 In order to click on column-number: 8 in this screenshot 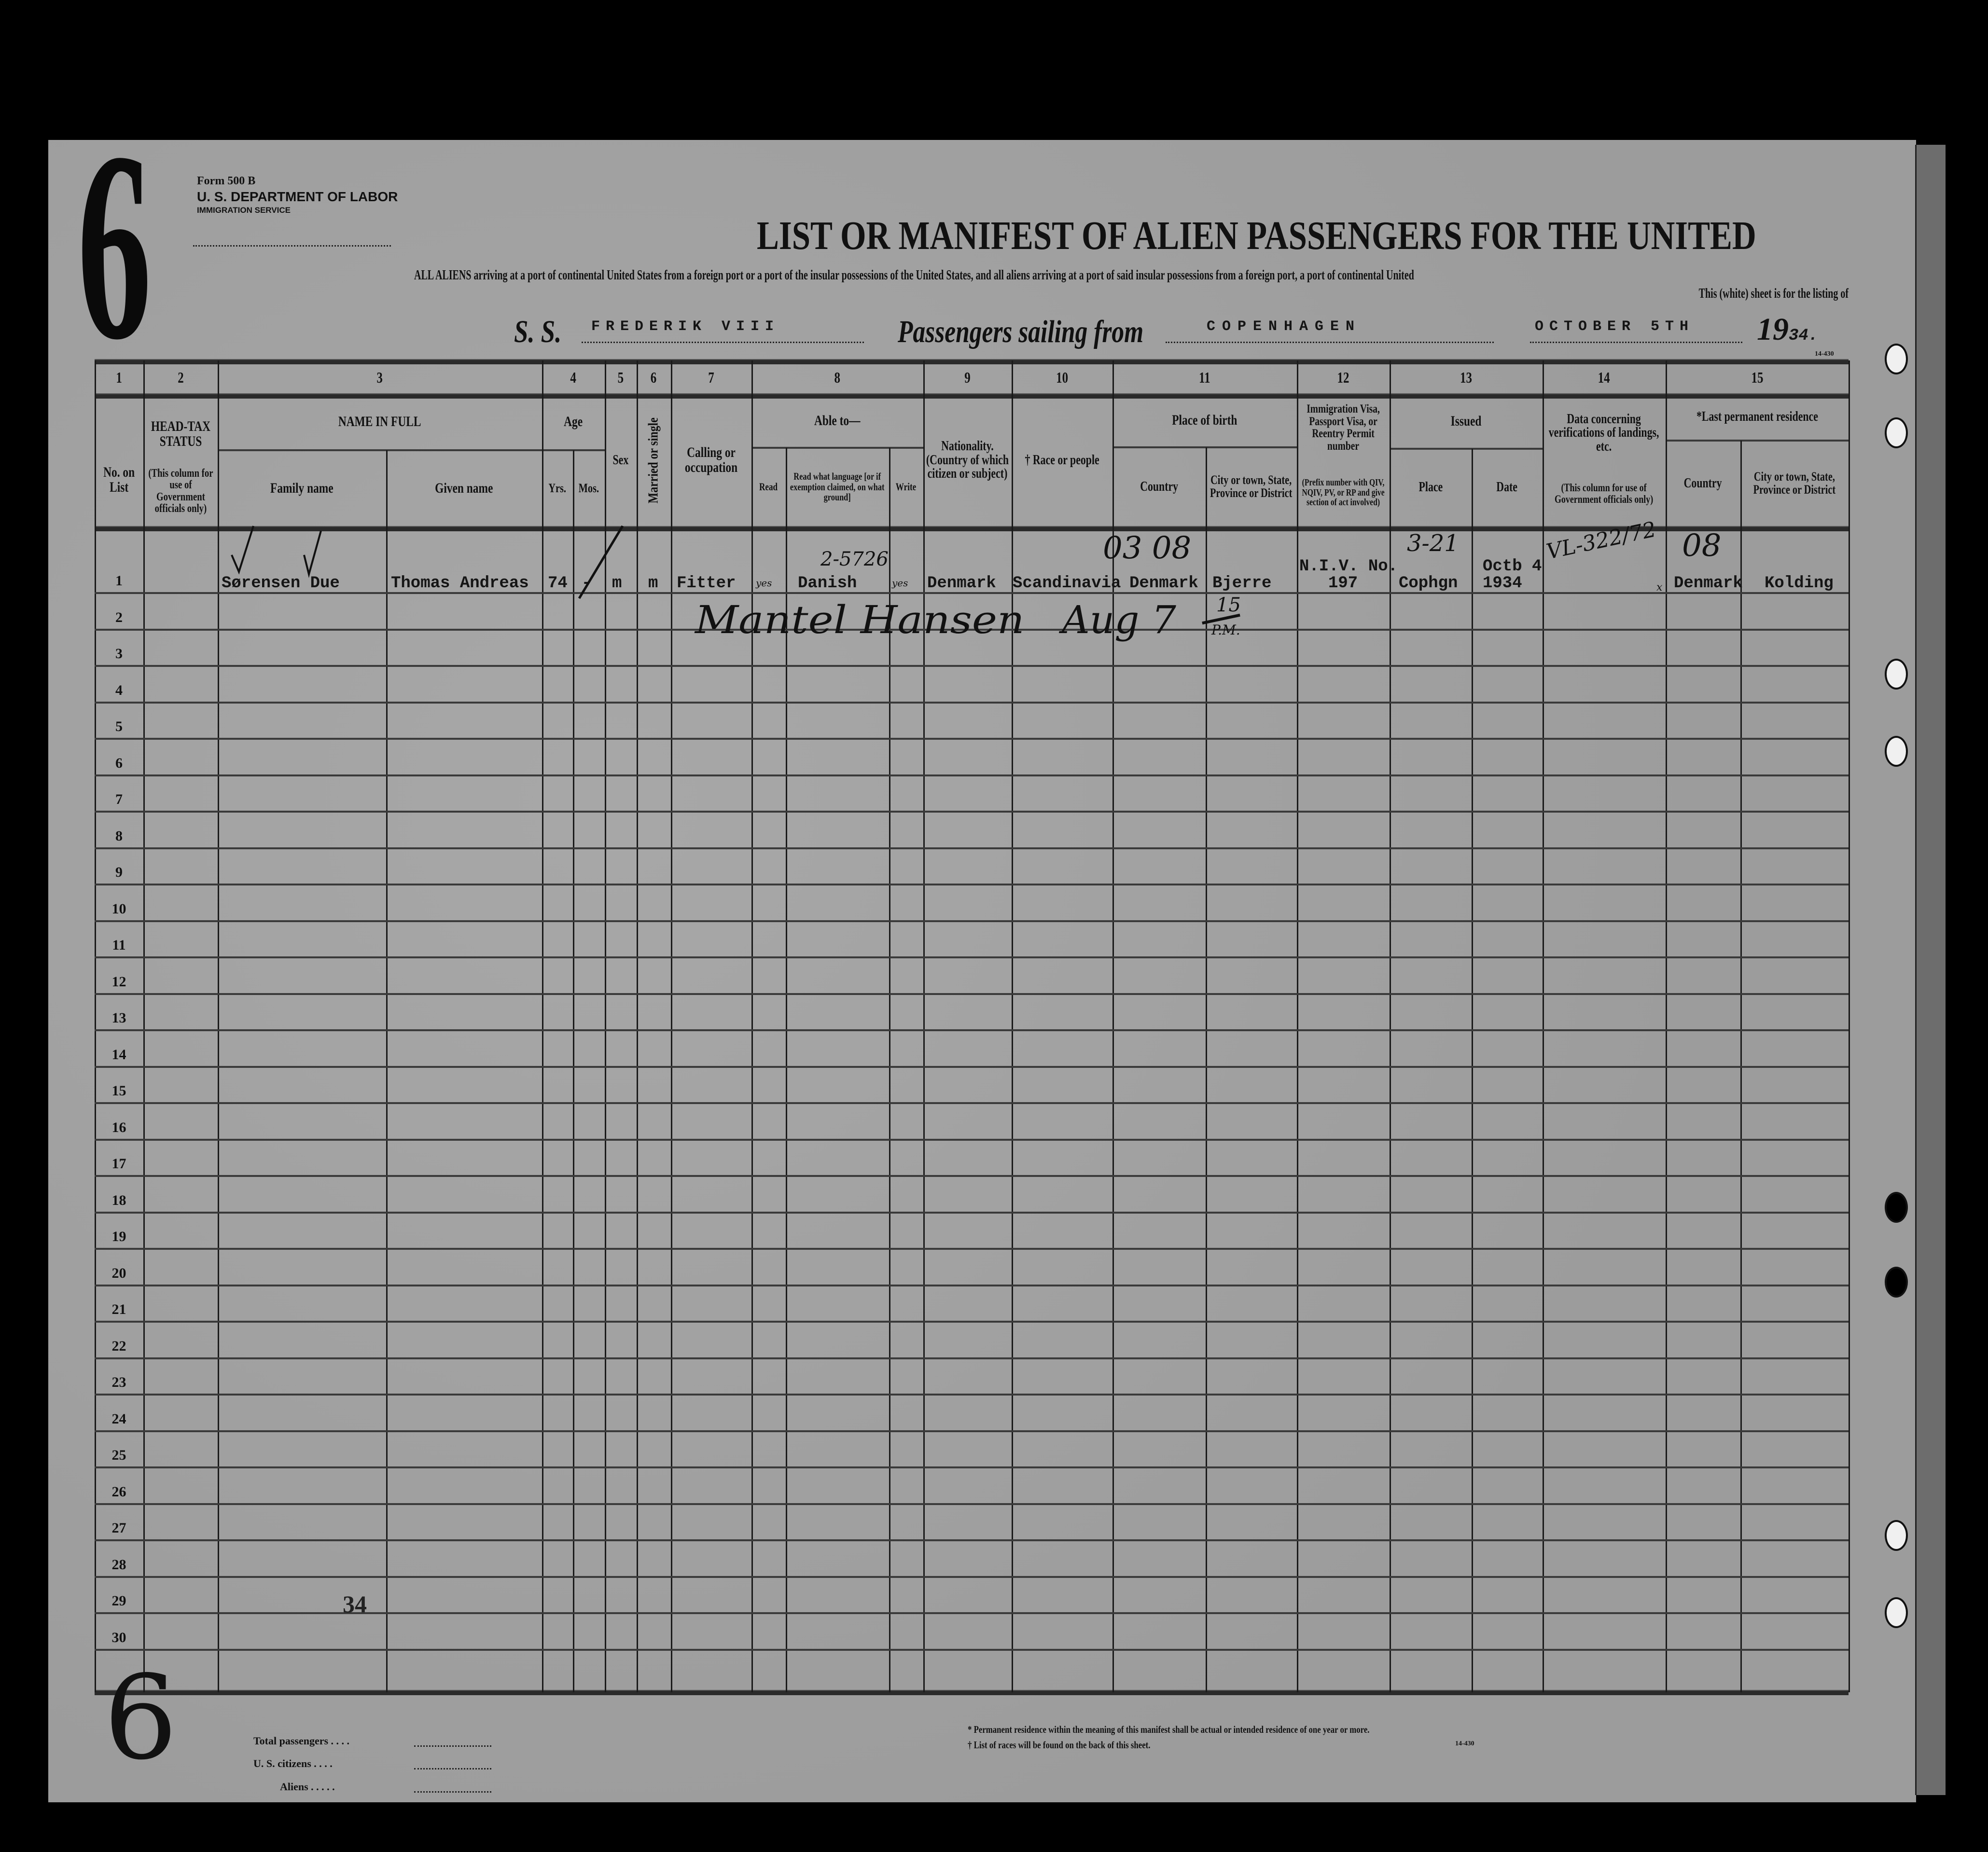, I will do `click(837, 378)`.